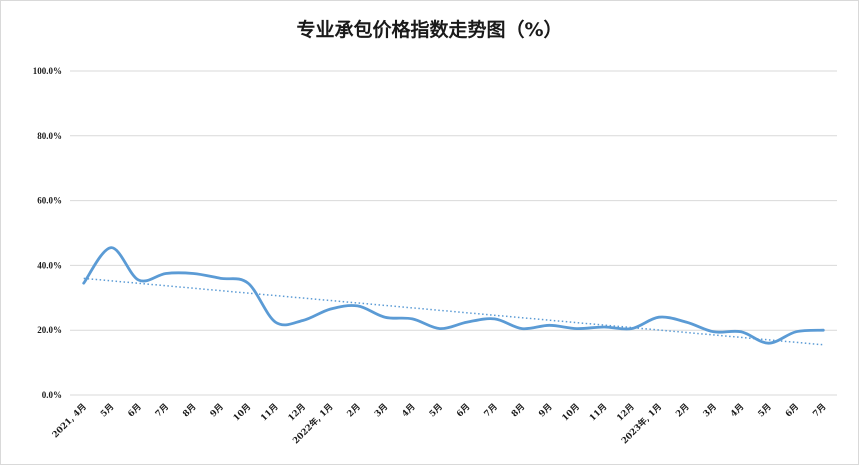 The height and width of the screenshot is (465, 859). What do you see at coordinates (429, 30) in the screenshot?
I see `chart-title: 专业承包价格指数走势图（%）` at bounding box center [429, 30].